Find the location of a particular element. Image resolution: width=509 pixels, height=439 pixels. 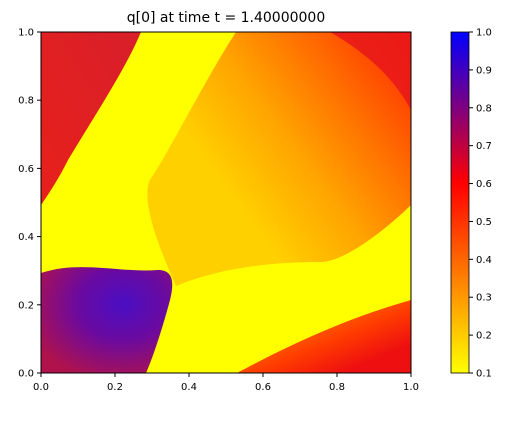

x-tick-label: 0.0 is located at coordinates (41, 387).